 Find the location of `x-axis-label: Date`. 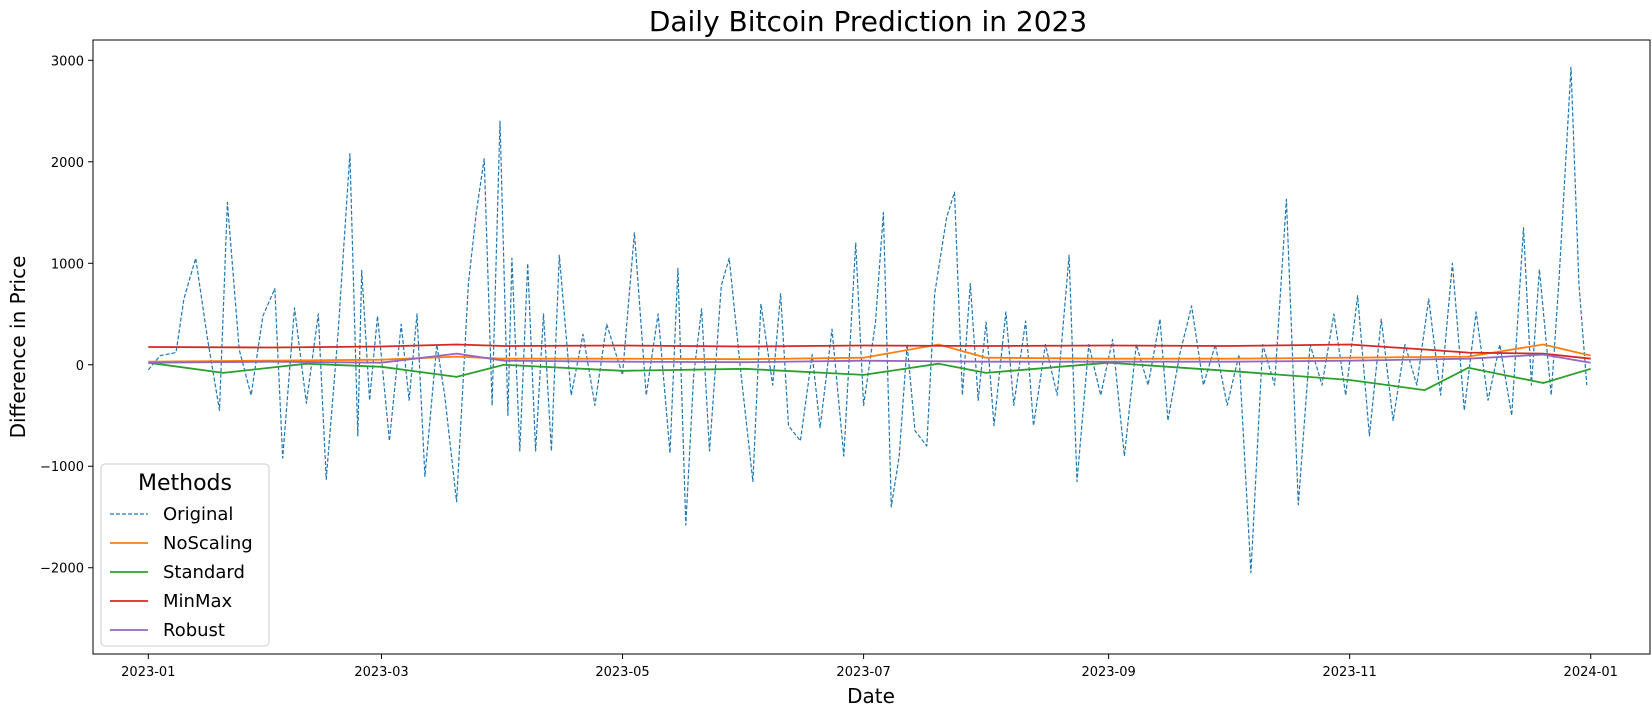

x-axis-label: Date is located at coordinates (871, 696).